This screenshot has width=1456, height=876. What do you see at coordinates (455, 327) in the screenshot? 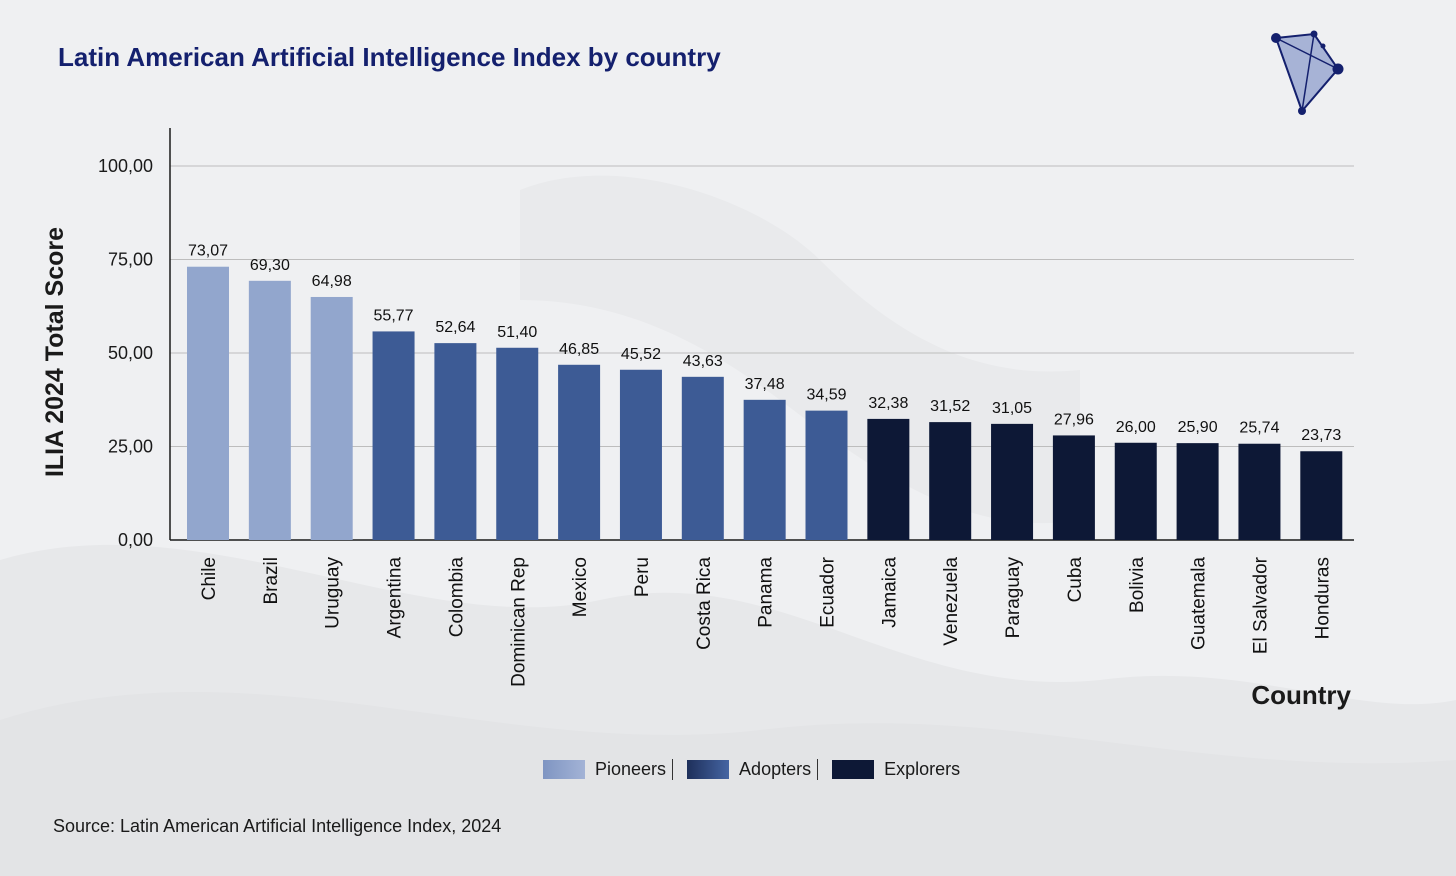
I see `bar-value-label: 52,64` at bounding box center [455, 327].